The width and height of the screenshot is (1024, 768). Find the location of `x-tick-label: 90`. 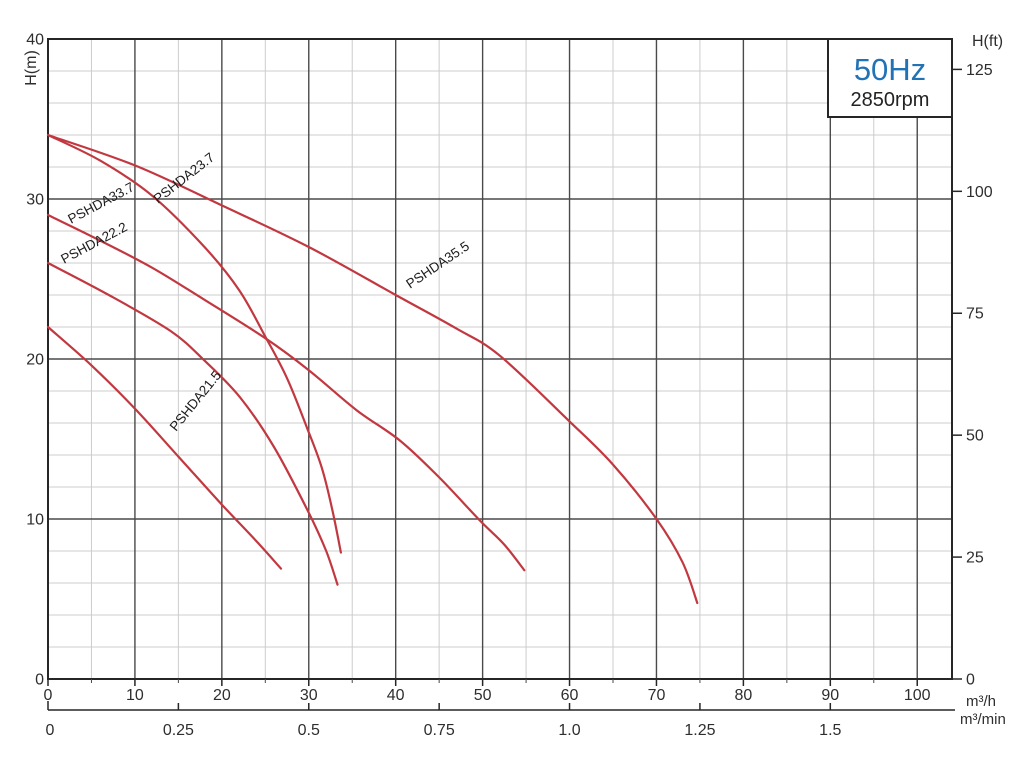

x-tick-label: 90 is located at coordinates (830, 695).